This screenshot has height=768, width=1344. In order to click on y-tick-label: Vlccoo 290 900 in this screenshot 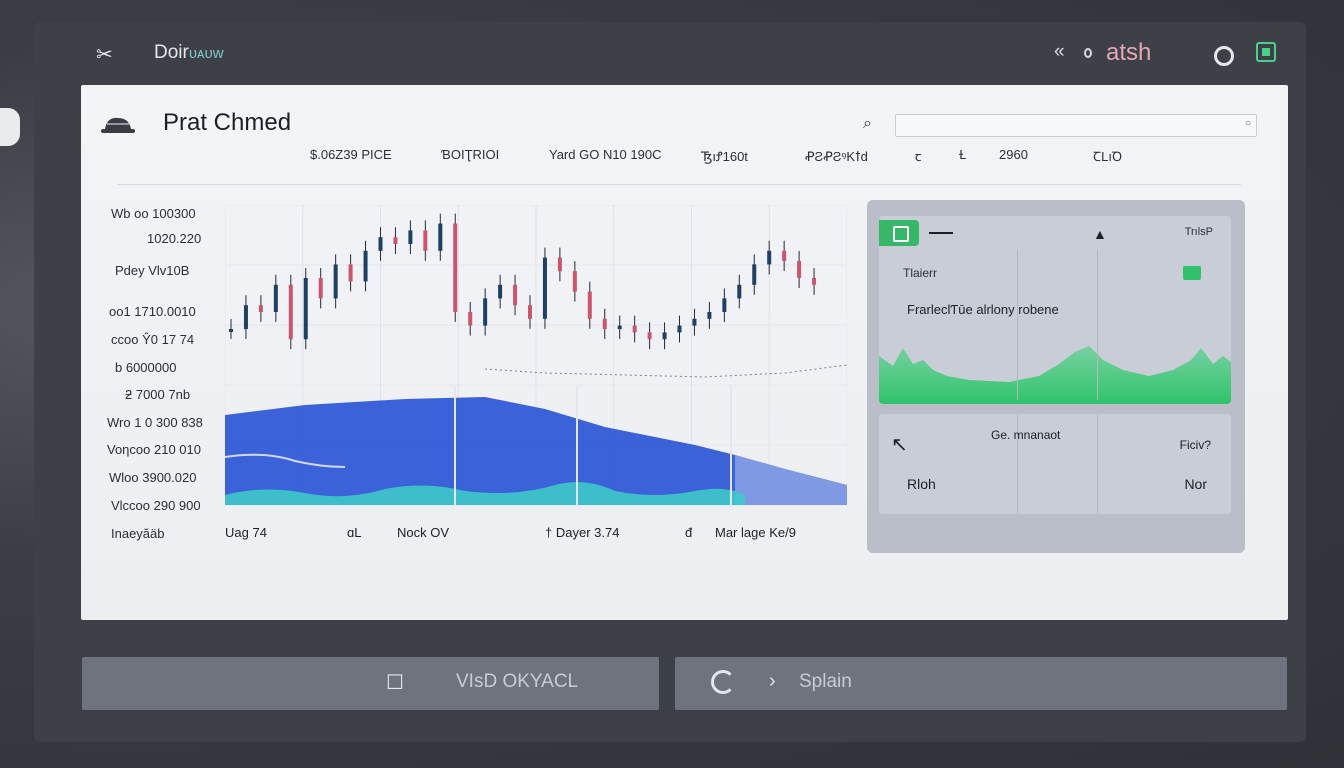, I will do `click(156, 505)`.